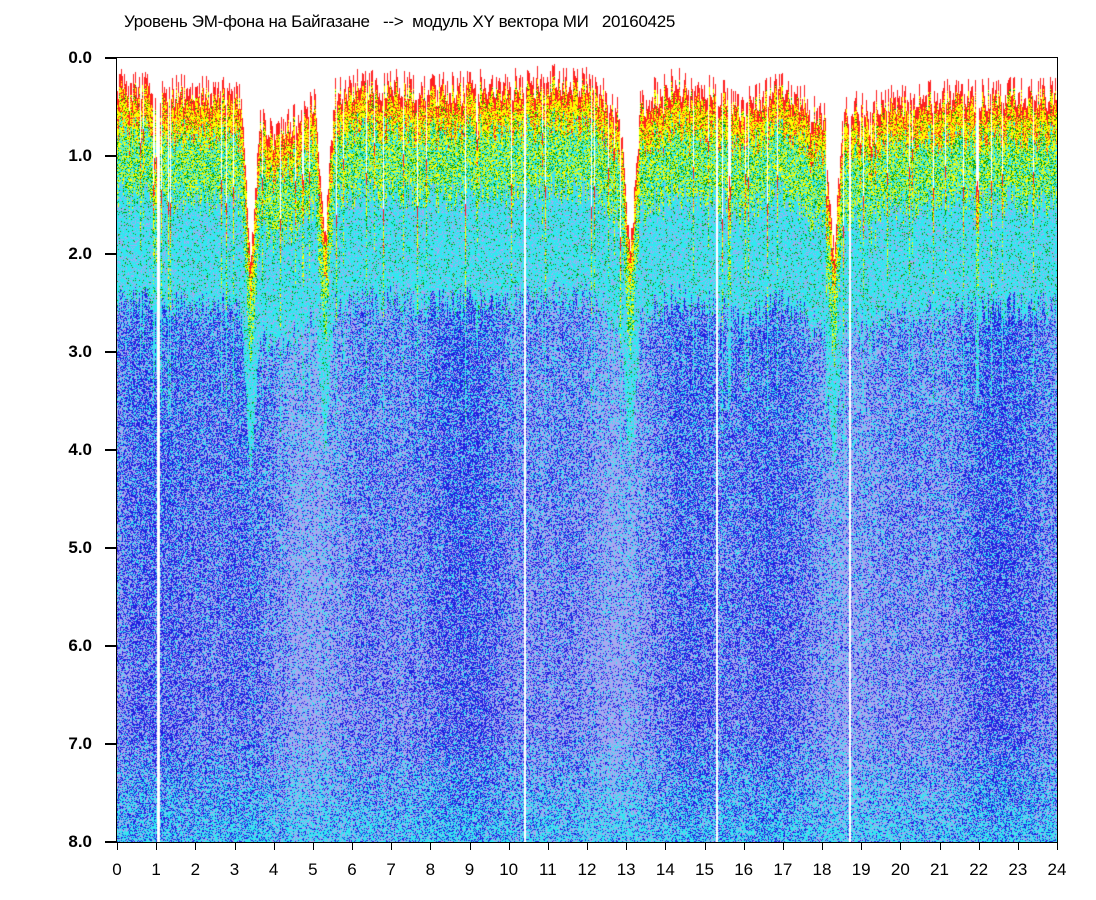 This screenshot has width=1096, height=900. What do you see at coordinates (156, 869) in the screenshot?
I see `x-tick-label: 1` at bounding box center [156, 869].